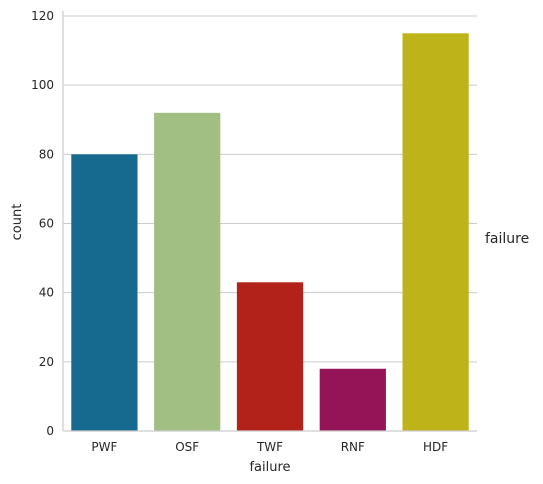 Image resolution: width=543 pixels, height=484 pixels. I want to click on y-tick-label-20: 20, so click(46, 362).